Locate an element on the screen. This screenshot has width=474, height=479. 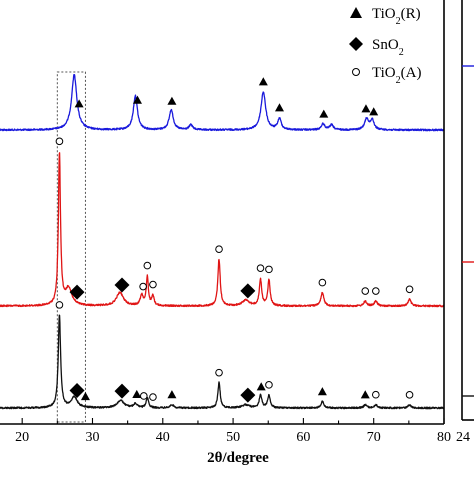
x-tick-label: 40 is located at coordinates (163, 437).